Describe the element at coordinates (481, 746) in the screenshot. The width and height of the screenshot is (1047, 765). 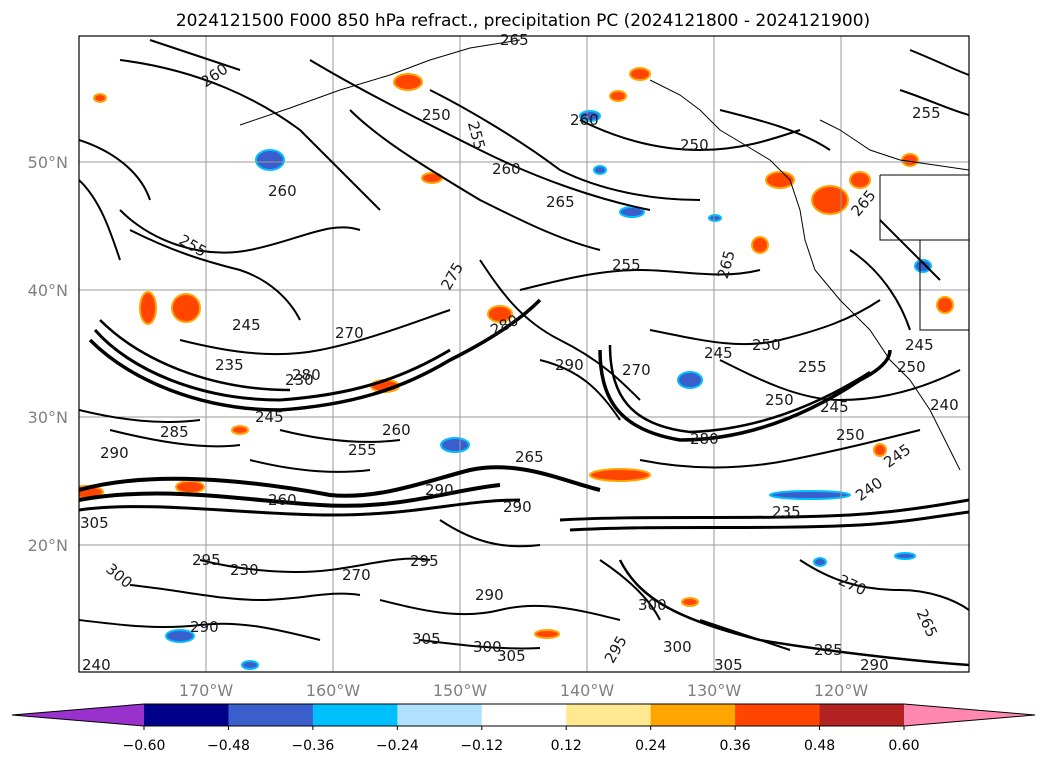
I see `colorbar-tick-label: −0.12` at that location.